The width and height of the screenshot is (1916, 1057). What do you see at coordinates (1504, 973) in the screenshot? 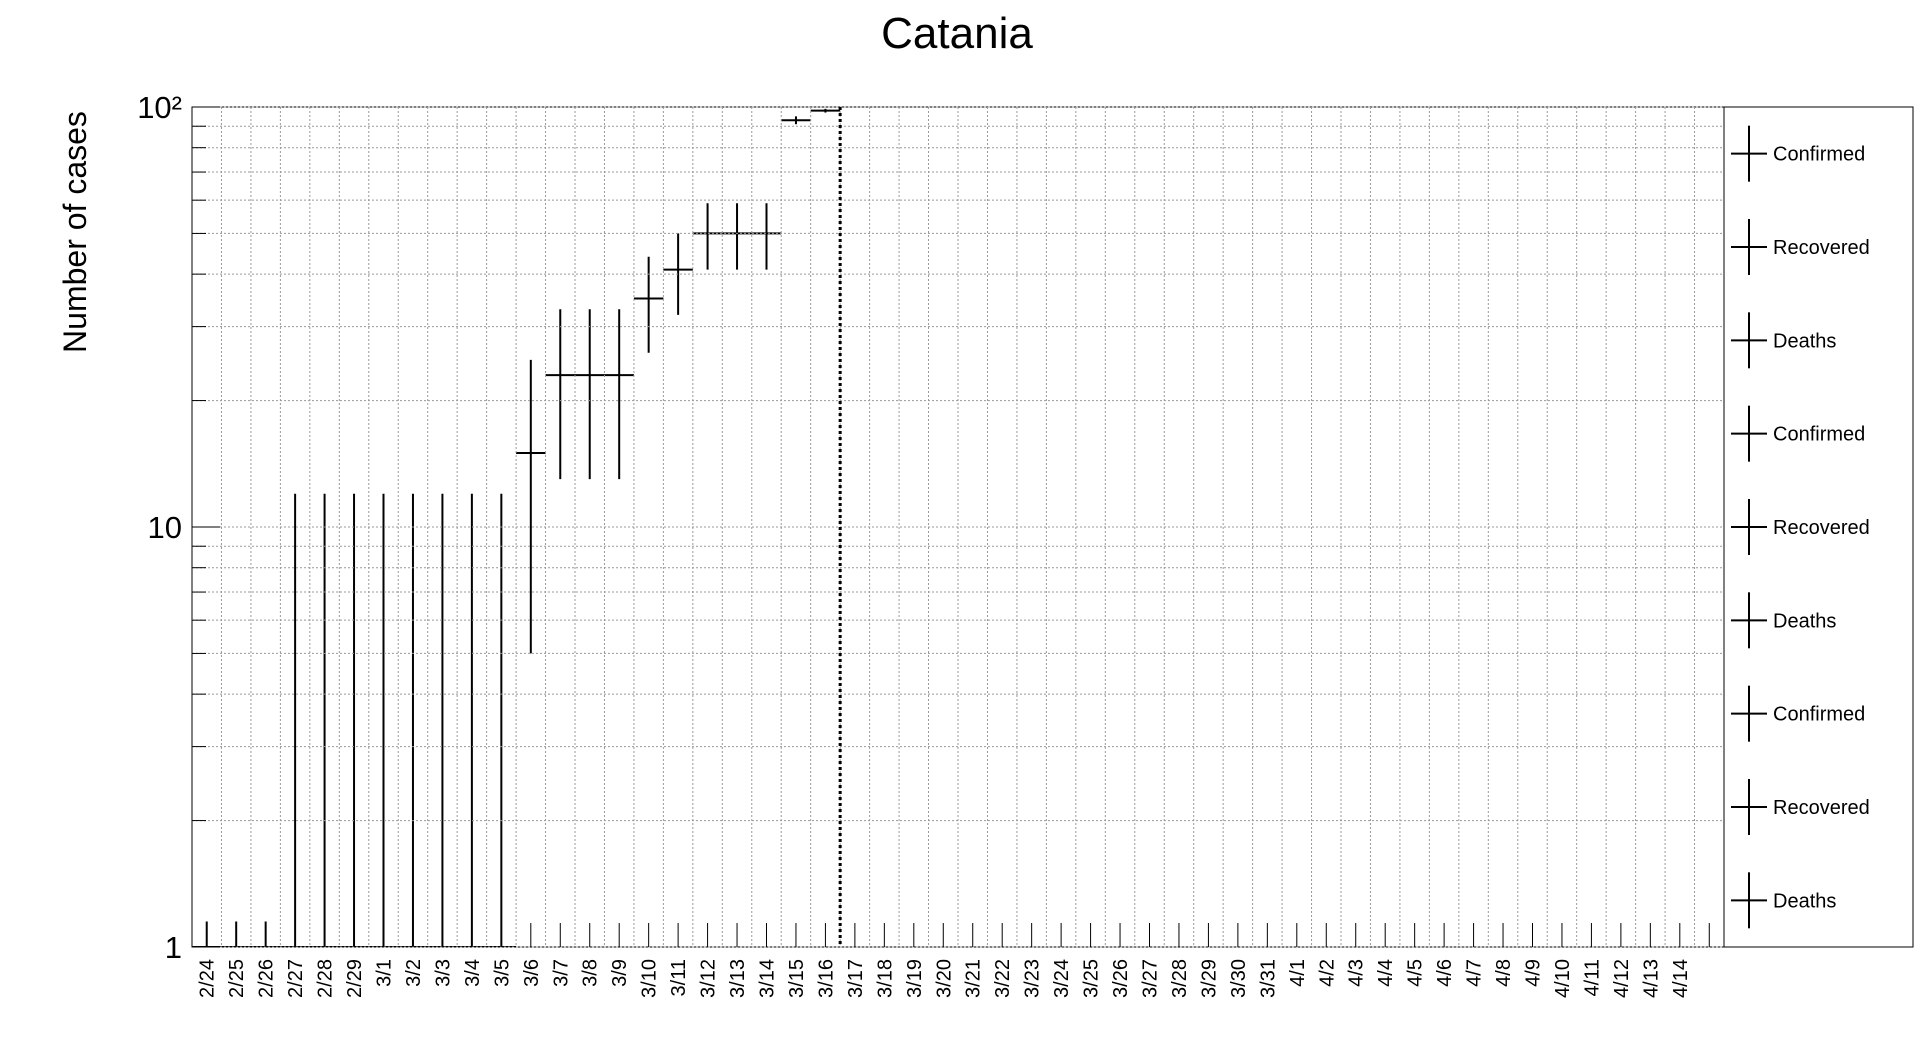
I see `x-tick-label: 4/8` at bounding box center [1504, 973].